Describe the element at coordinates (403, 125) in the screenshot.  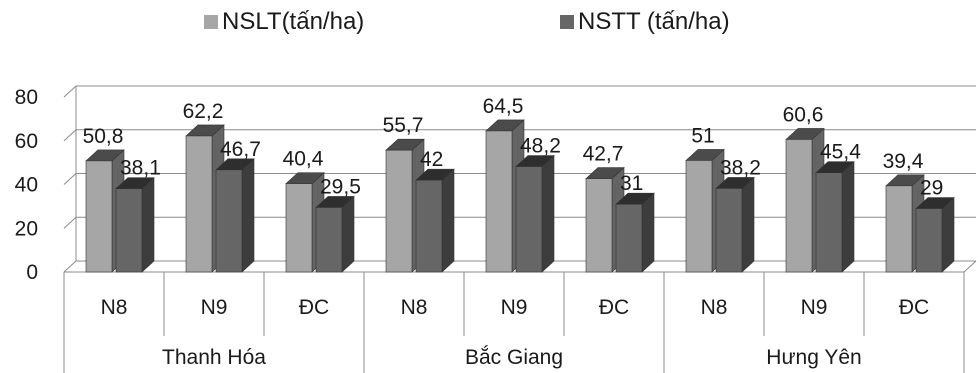
I see `data-label-nslt-3: 55,7` at that location.